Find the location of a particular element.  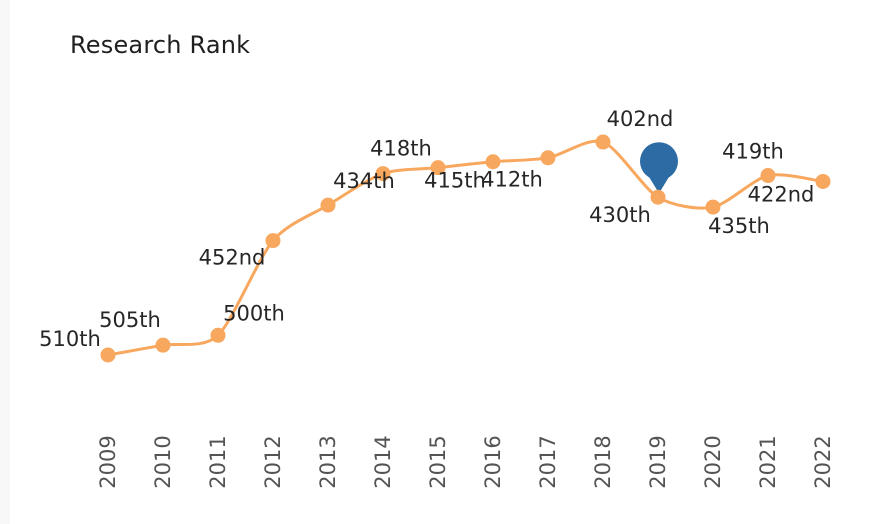

point-label-2014: 418th is located at coordinates (401, 149).